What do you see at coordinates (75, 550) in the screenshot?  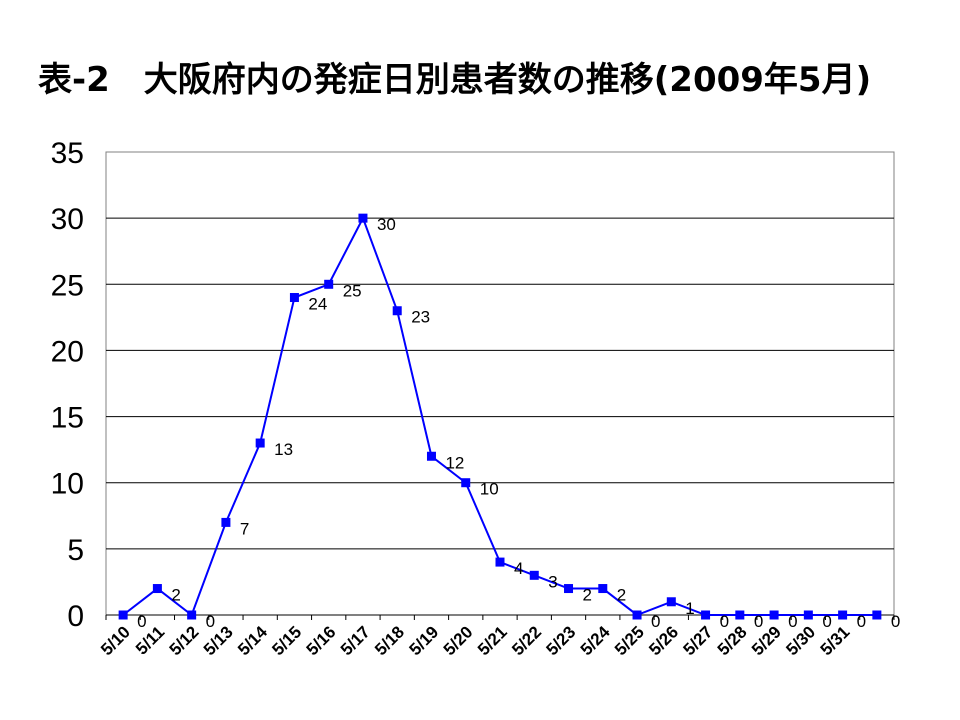 I see `y-tick-label: 5` at bounding box center [75, 550].